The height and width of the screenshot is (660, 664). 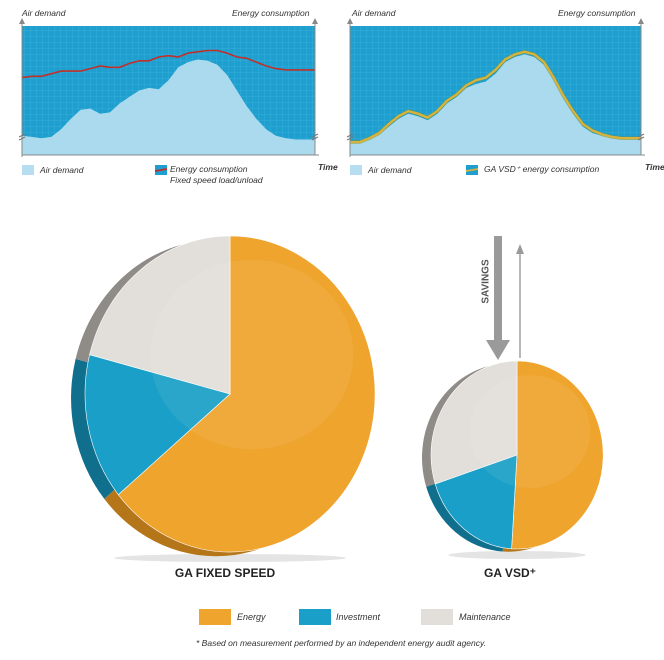 I want to click on legend-maintenance-label: Maintenance, so click(x=485, y=617).